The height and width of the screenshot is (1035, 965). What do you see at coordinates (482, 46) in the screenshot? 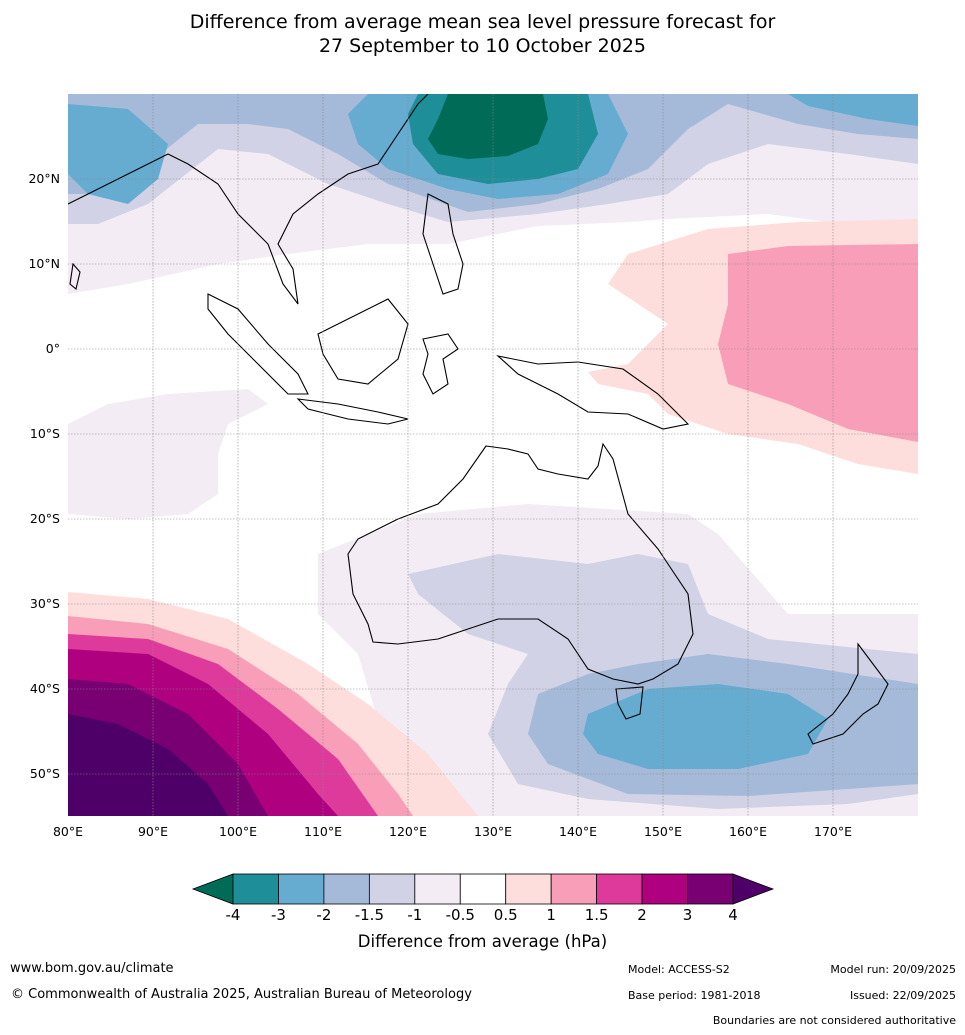
I see `title-line-2: 27 September to 10 October 2025` at bounding box center [482, 46].